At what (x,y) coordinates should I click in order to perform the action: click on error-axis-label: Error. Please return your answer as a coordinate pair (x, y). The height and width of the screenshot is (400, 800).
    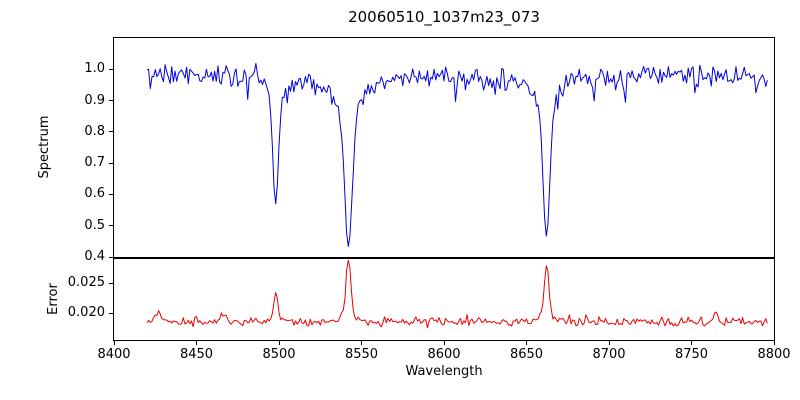
    Looking at the image, I should click on (53, 299).